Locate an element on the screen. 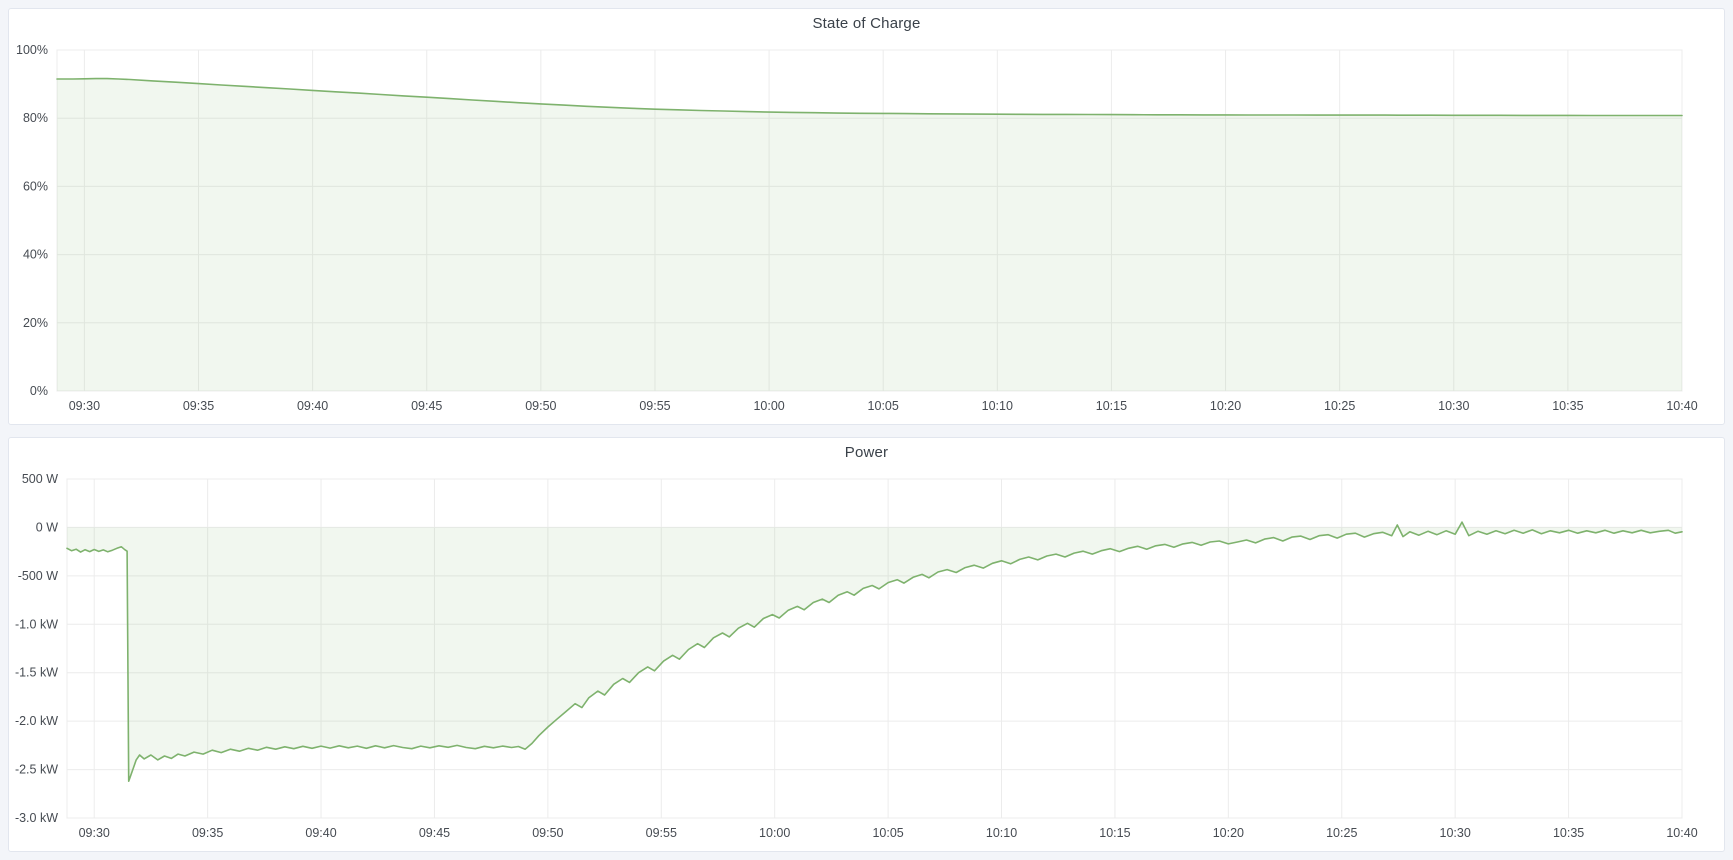 The height and width of the screenshot is (860, 1733). y-tick-label: -2.5 kW is located at coordinates (36, 770).